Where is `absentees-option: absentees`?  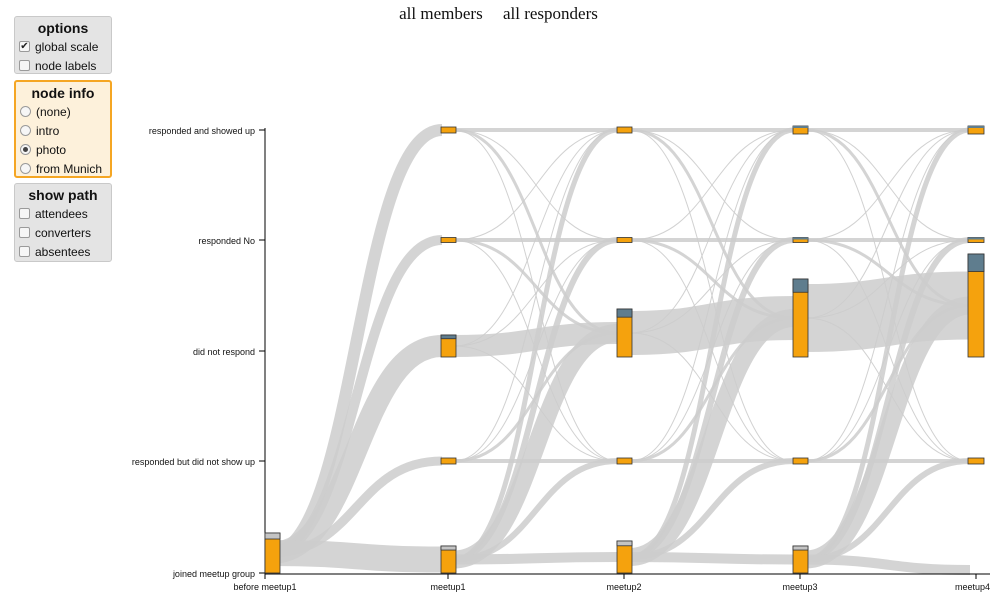 absentees-option: absentees is located at coordinates (65, 251).